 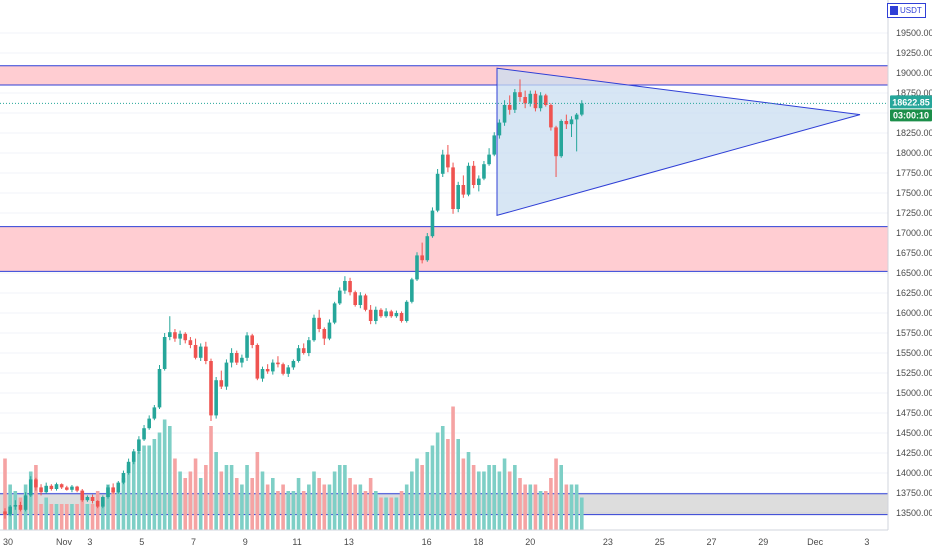 What do you see at coordinates (914, 433) in the screenshot?
I see `y-tick-label: 14500.00` at bounding box center [914, 433].